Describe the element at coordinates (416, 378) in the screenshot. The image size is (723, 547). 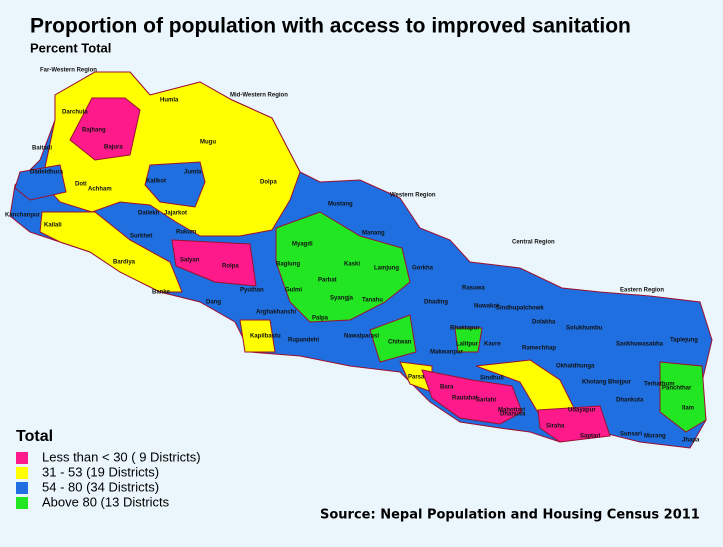
I see `district-label: Parsa` at that location.